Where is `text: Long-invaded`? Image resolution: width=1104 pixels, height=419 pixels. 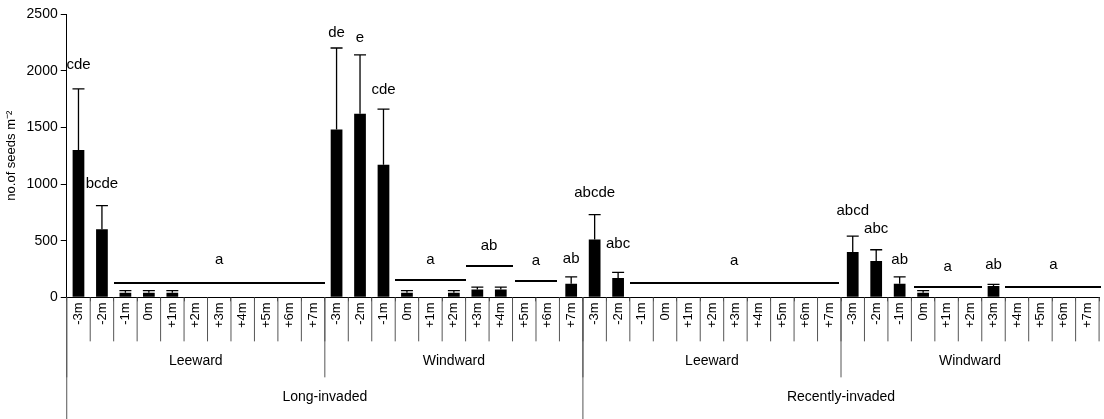 text: Long-invaded is located at coordinates (325, 396).